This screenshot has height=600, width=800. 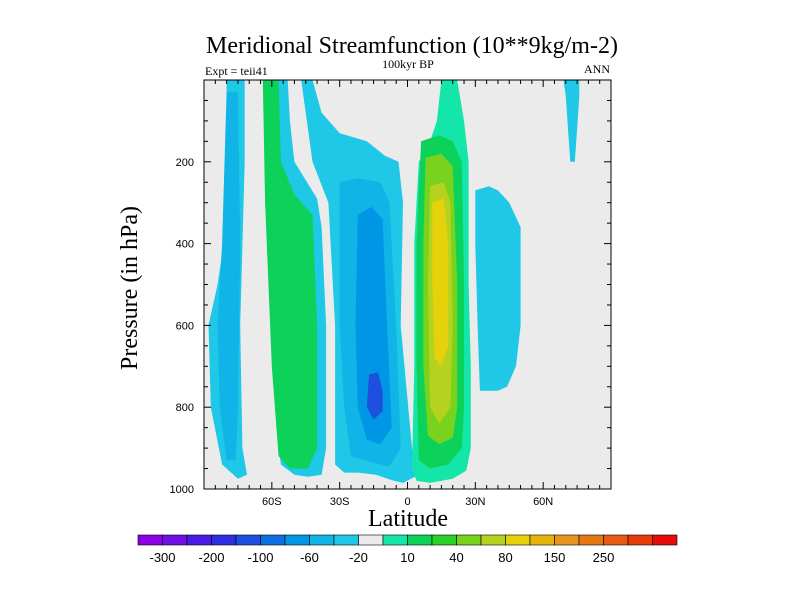 I want to click on y-tick-label: 600, so click(x=185, y=326).